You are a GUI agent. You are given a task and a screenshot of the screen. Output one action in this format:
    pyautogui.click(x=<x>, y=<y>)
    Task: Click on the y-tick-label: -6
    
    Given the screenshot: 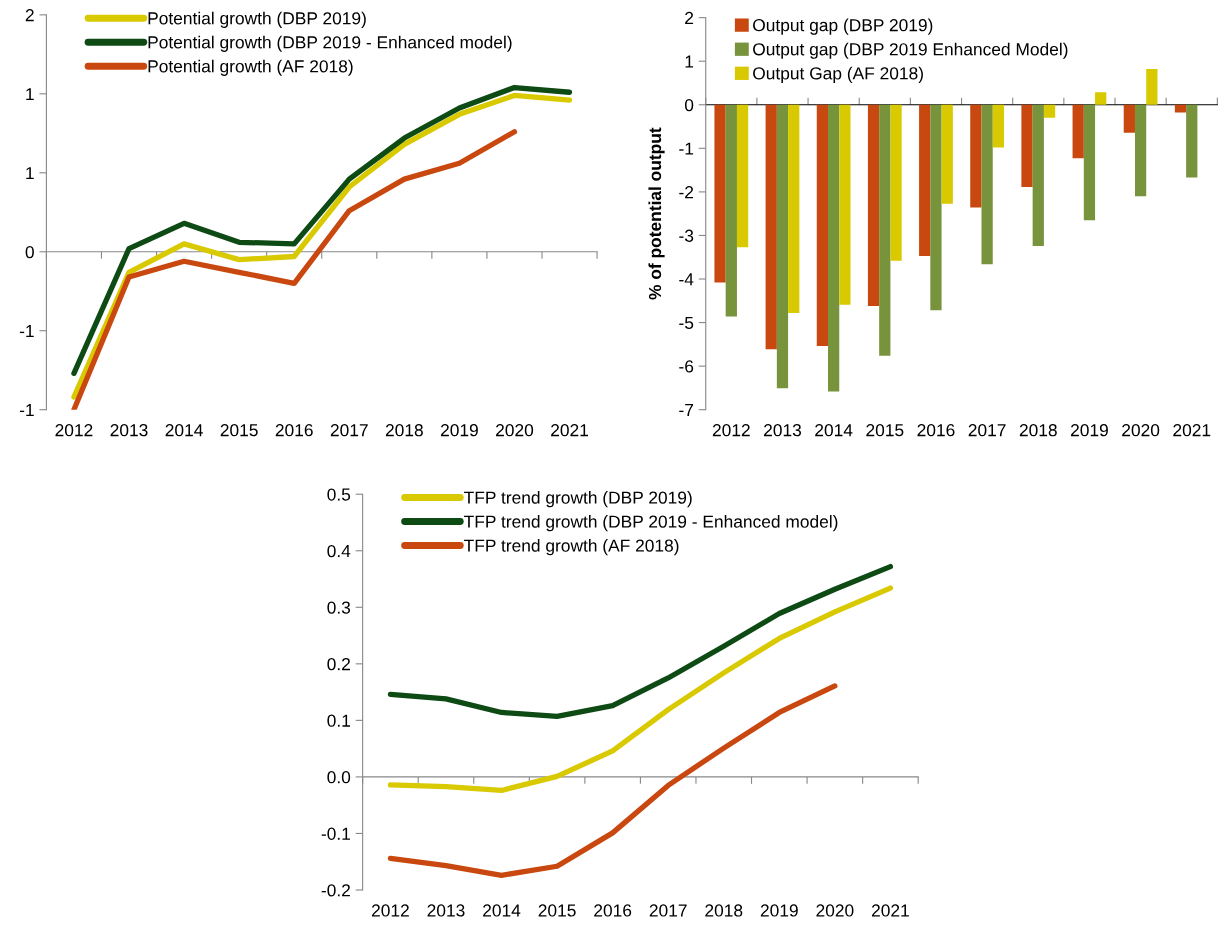 What is the action you would take?
    pyautogui.click(x=686, y=366)
    